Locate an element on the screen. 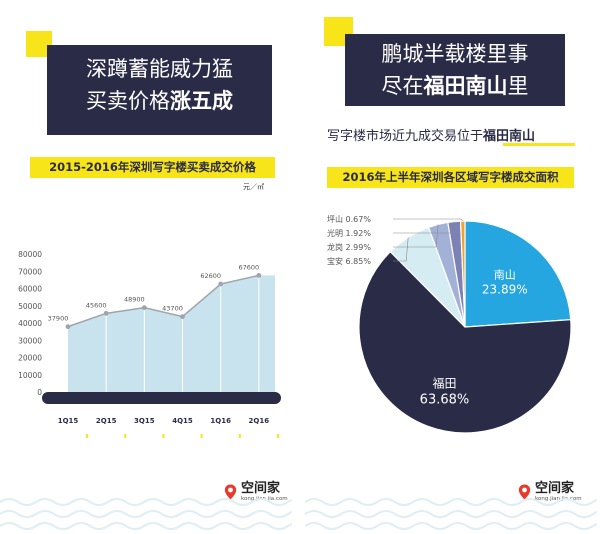 The height and width of the screenshot is (534, 600). pie-slice-value: 63.68% is located at coordinates (445, 400).